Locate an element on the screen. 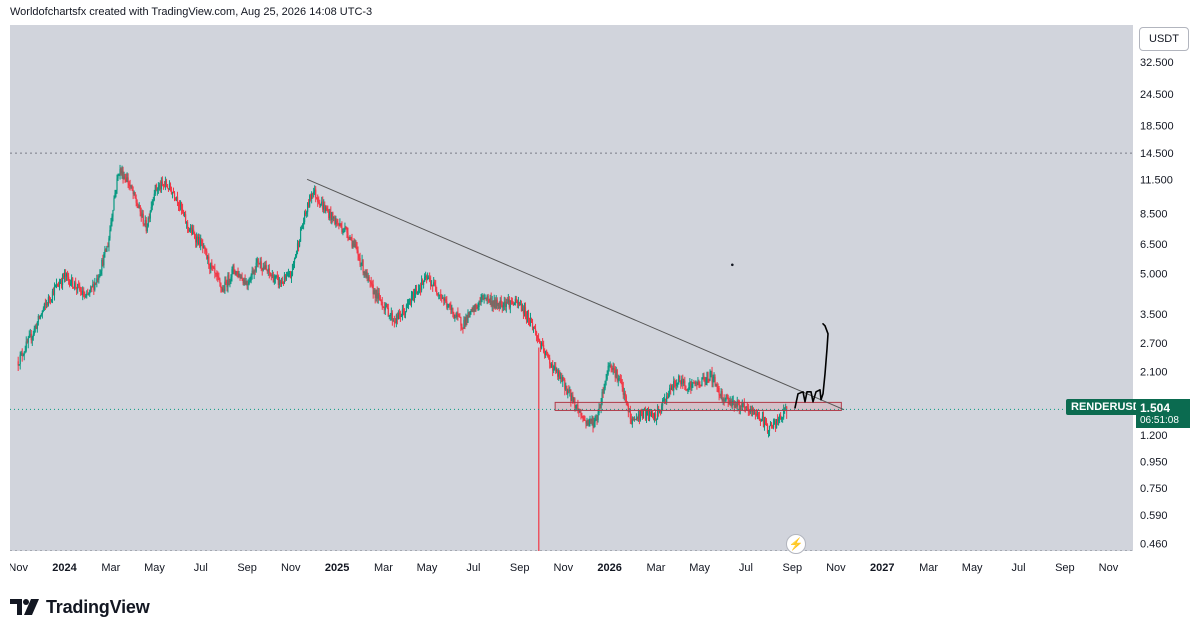 The height and width of the screenshot is (632, 1200). price-tick-label: 0.460 is located at coordinates (1154, 544).